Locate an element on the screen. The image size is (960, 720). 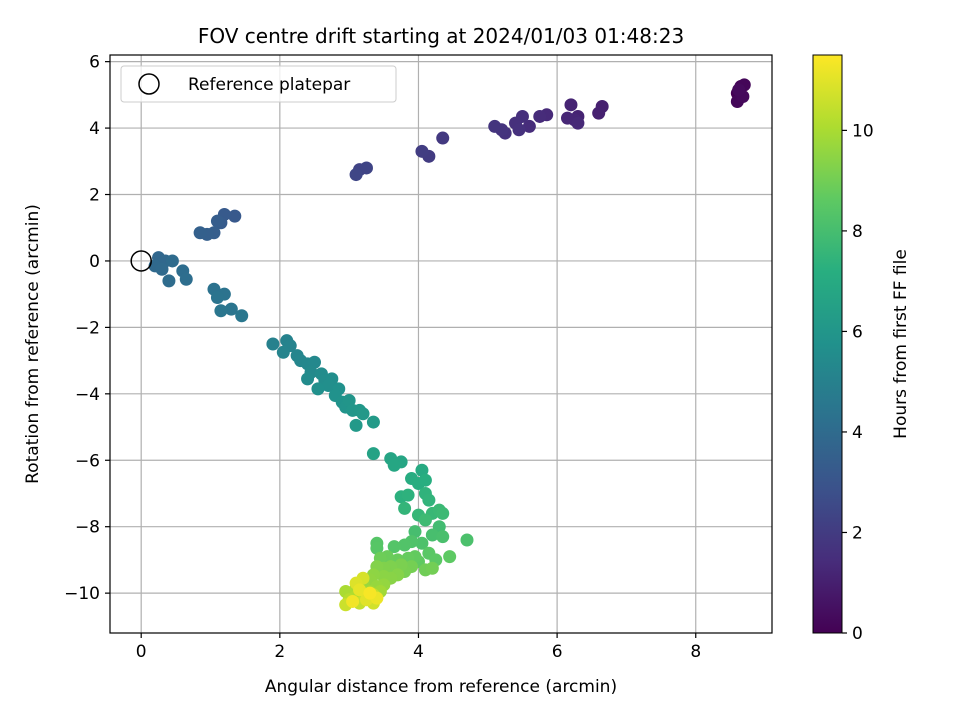
x-tick-label: 2 is located at coordinates (279, 652).